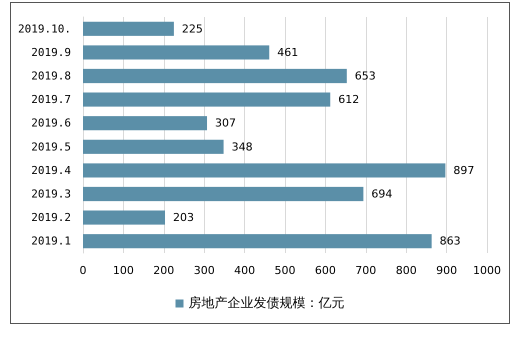 The width and height of the screenshot is (525, 340). What do you see at coordinates (325, 270) in the screenshot?
I see `x-tick-label: 600` at bounding box center [325, 270].